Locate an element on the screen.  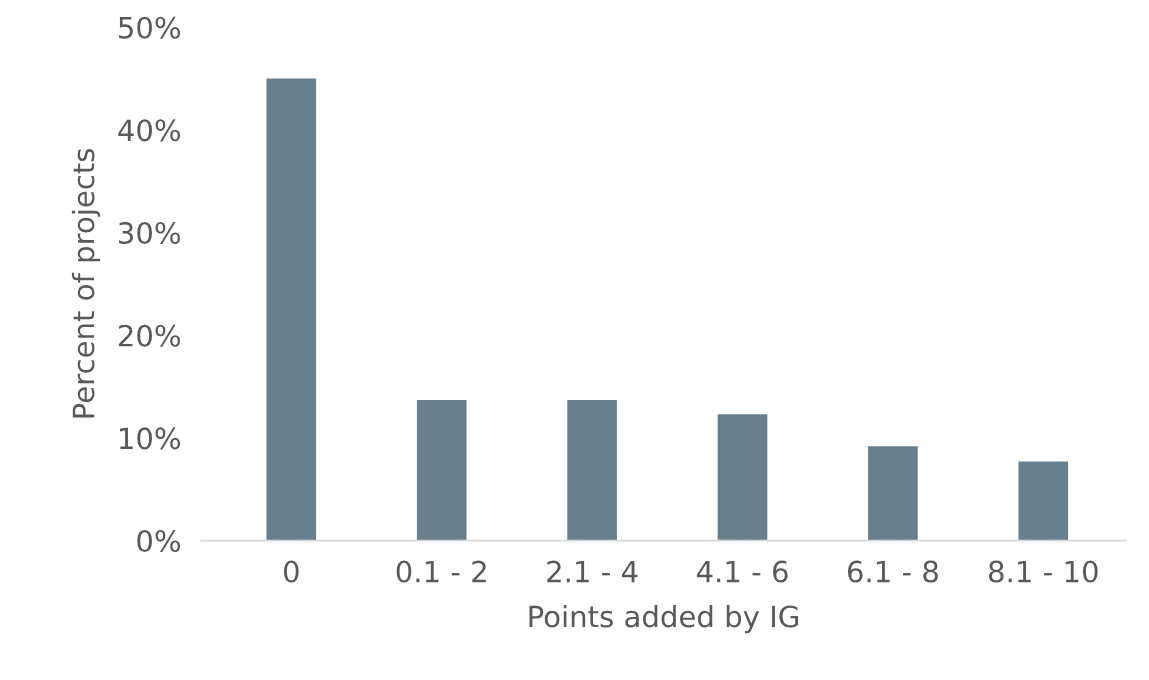
x-tick-label: 2.1 - 4 is located at coordinates (592, 571).